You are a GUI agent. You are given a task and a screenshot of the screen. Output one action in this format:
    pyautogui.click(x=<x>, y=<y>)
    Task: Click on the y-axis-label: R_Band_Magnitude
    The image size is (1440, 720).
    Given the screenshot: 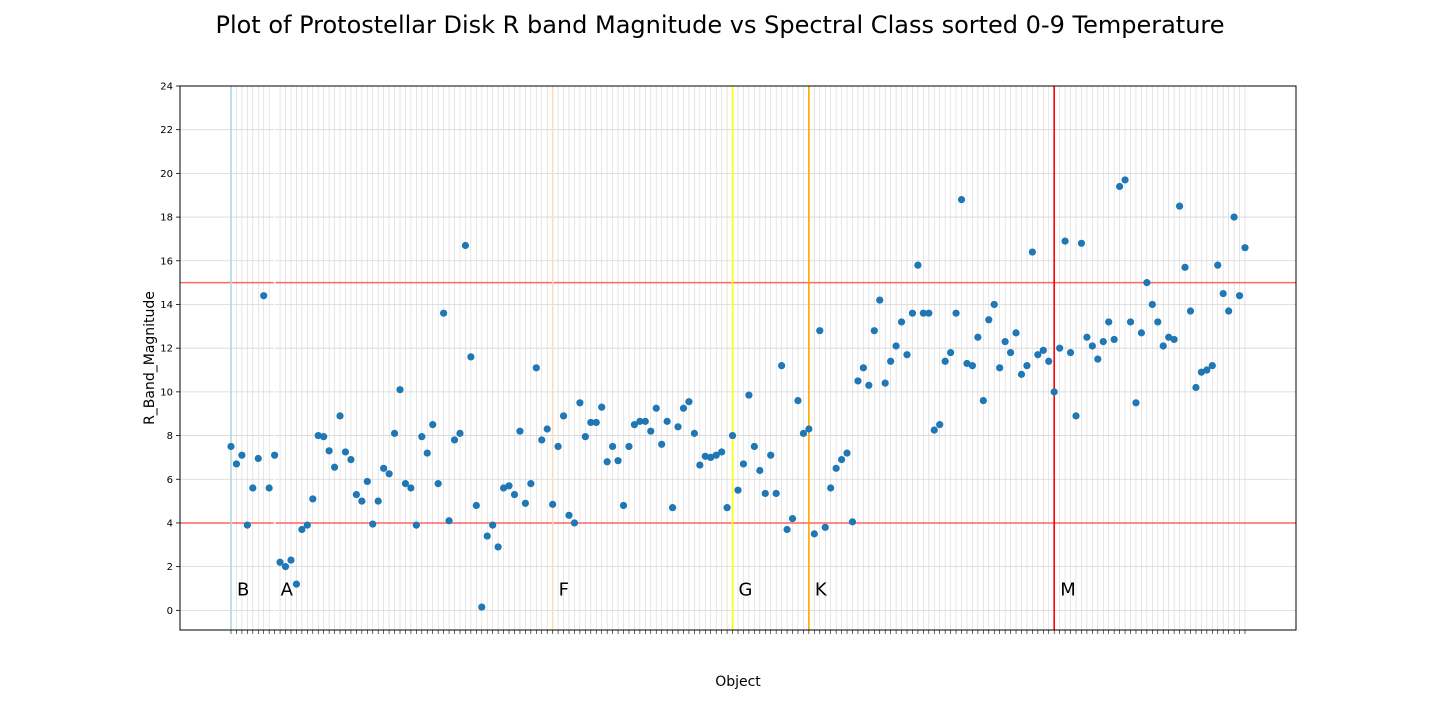 What is the action you would take?
    pyautogui.click(x=150, y=358)
    